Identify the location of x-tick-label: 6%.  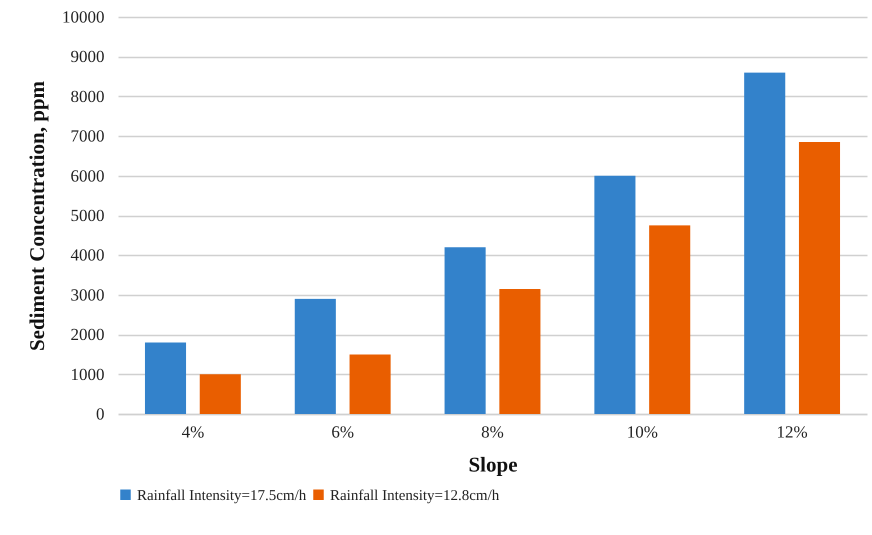
(342, 432).